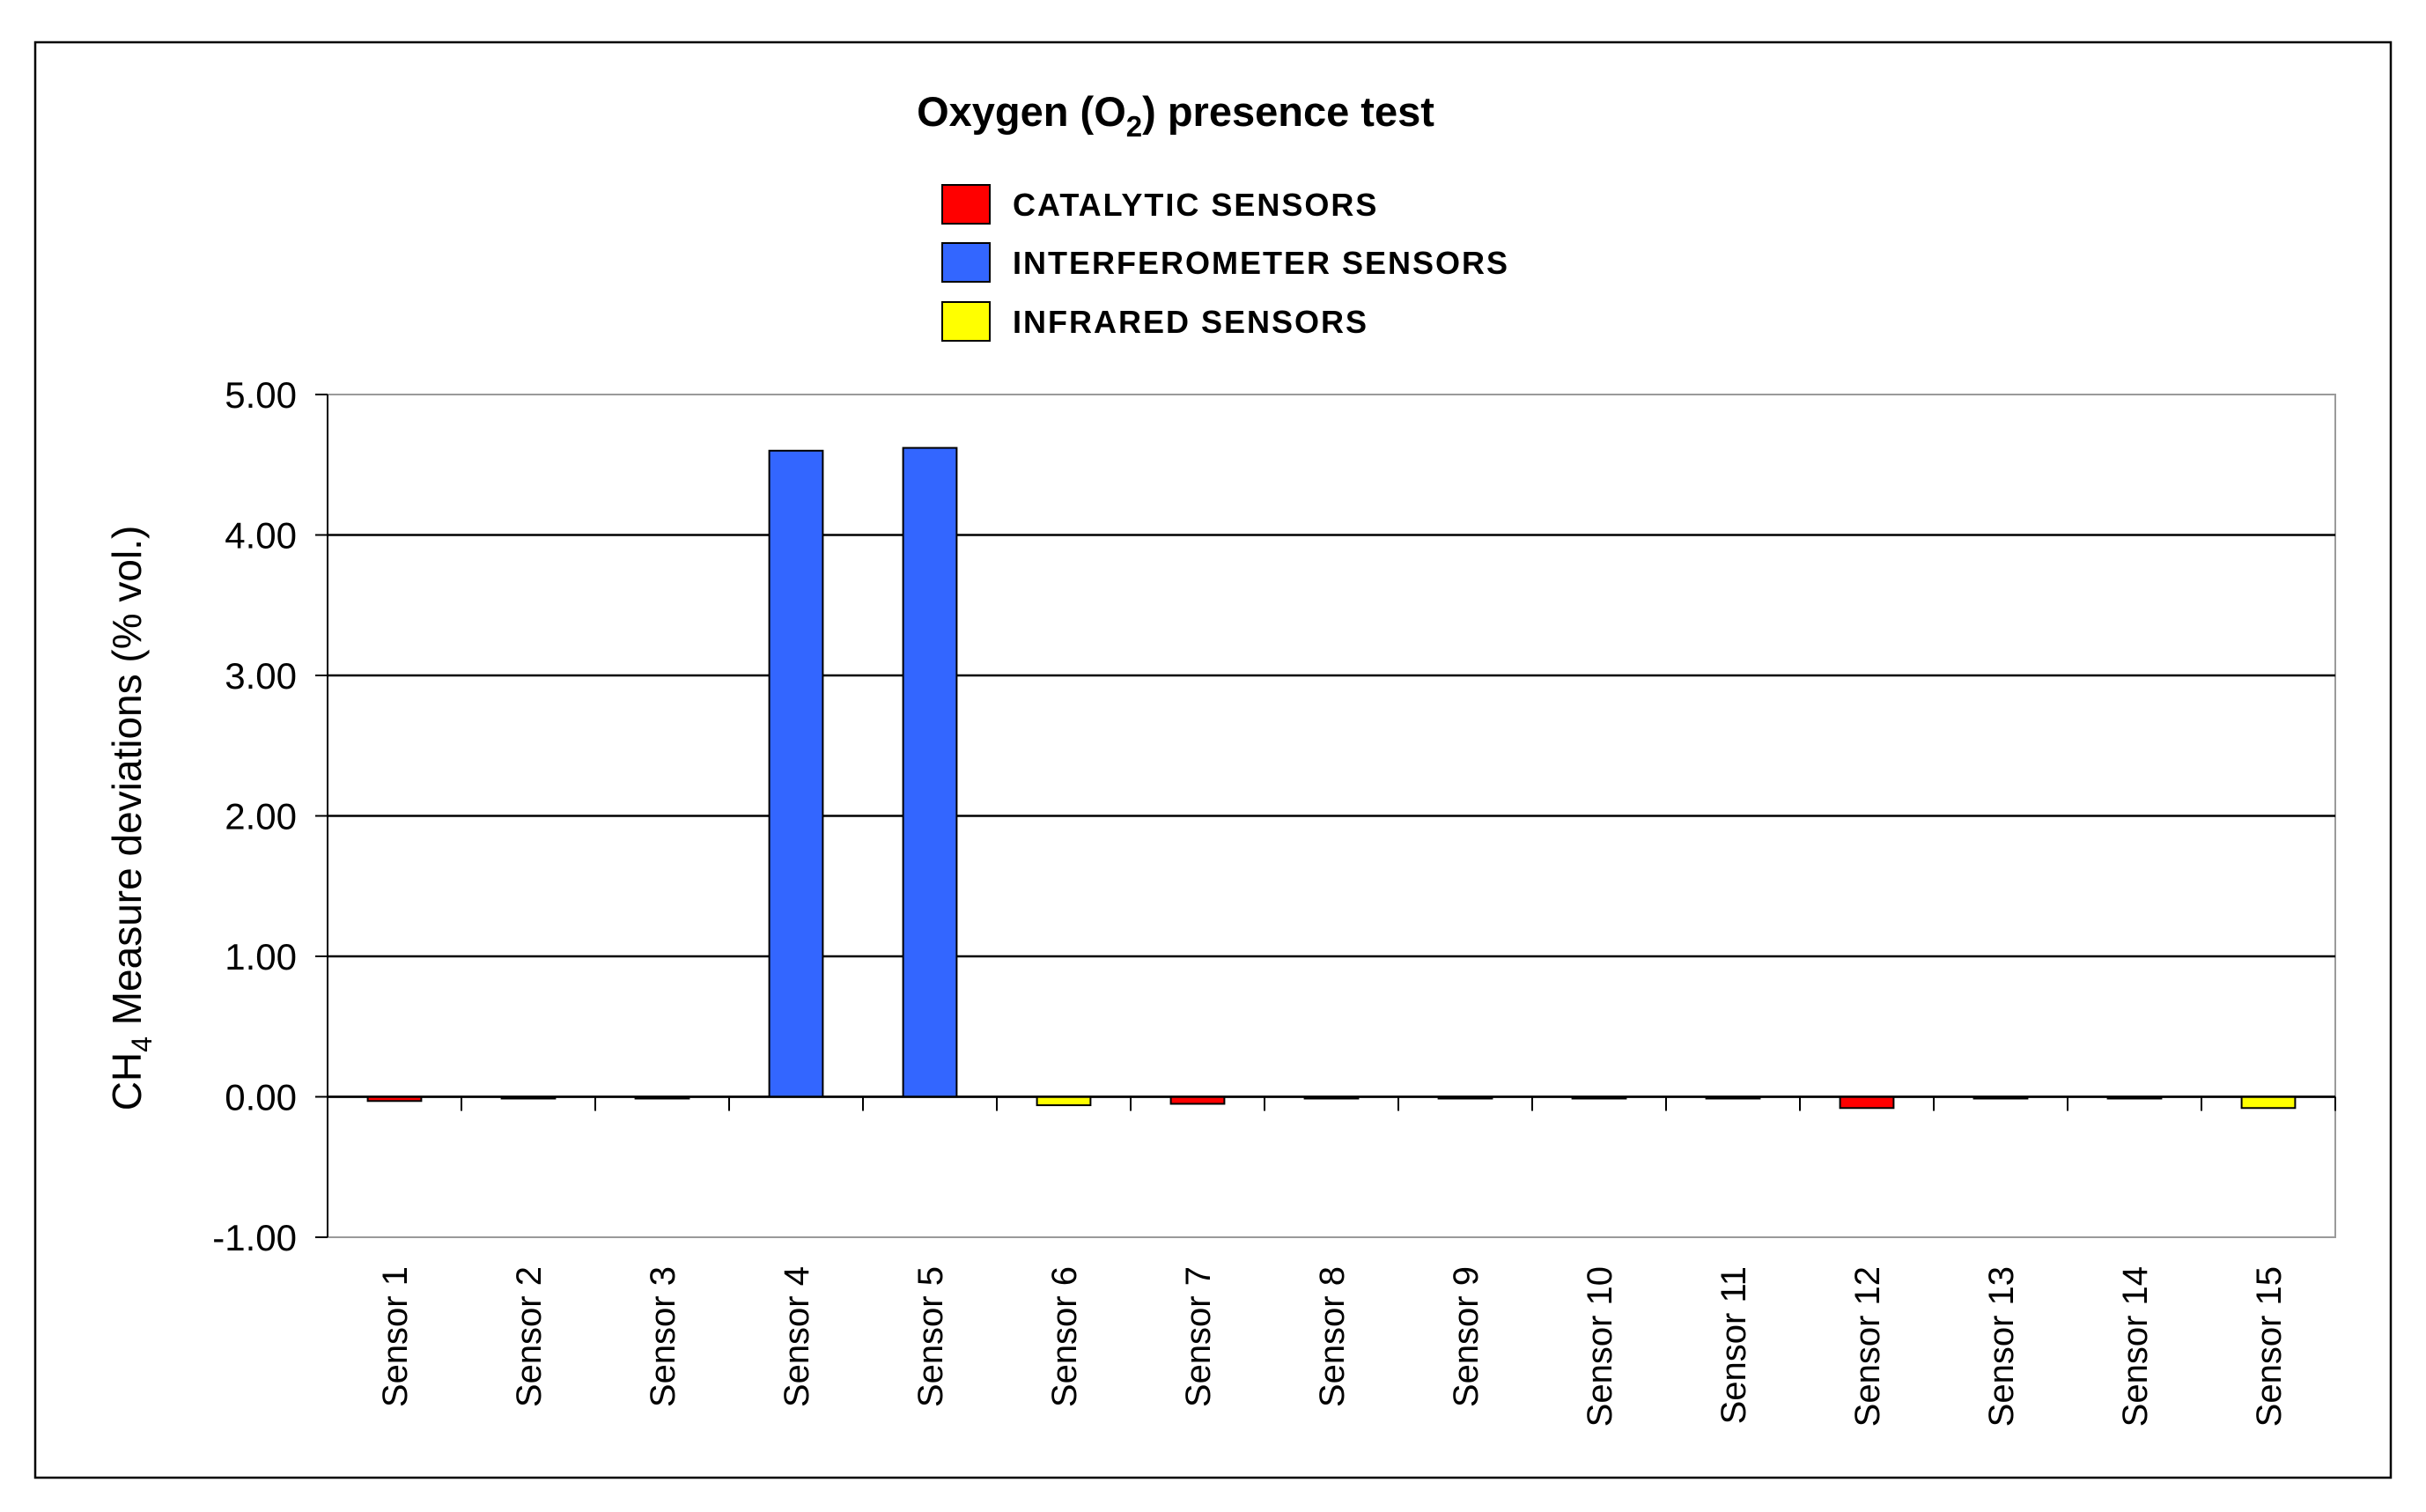 This screenshot has height=1512, width=2426. What do you see at coordinates (2269, 1347) in the screenshot?
I see `x-tick-label: Sensor 15` at bounding box center [2269, 1347].